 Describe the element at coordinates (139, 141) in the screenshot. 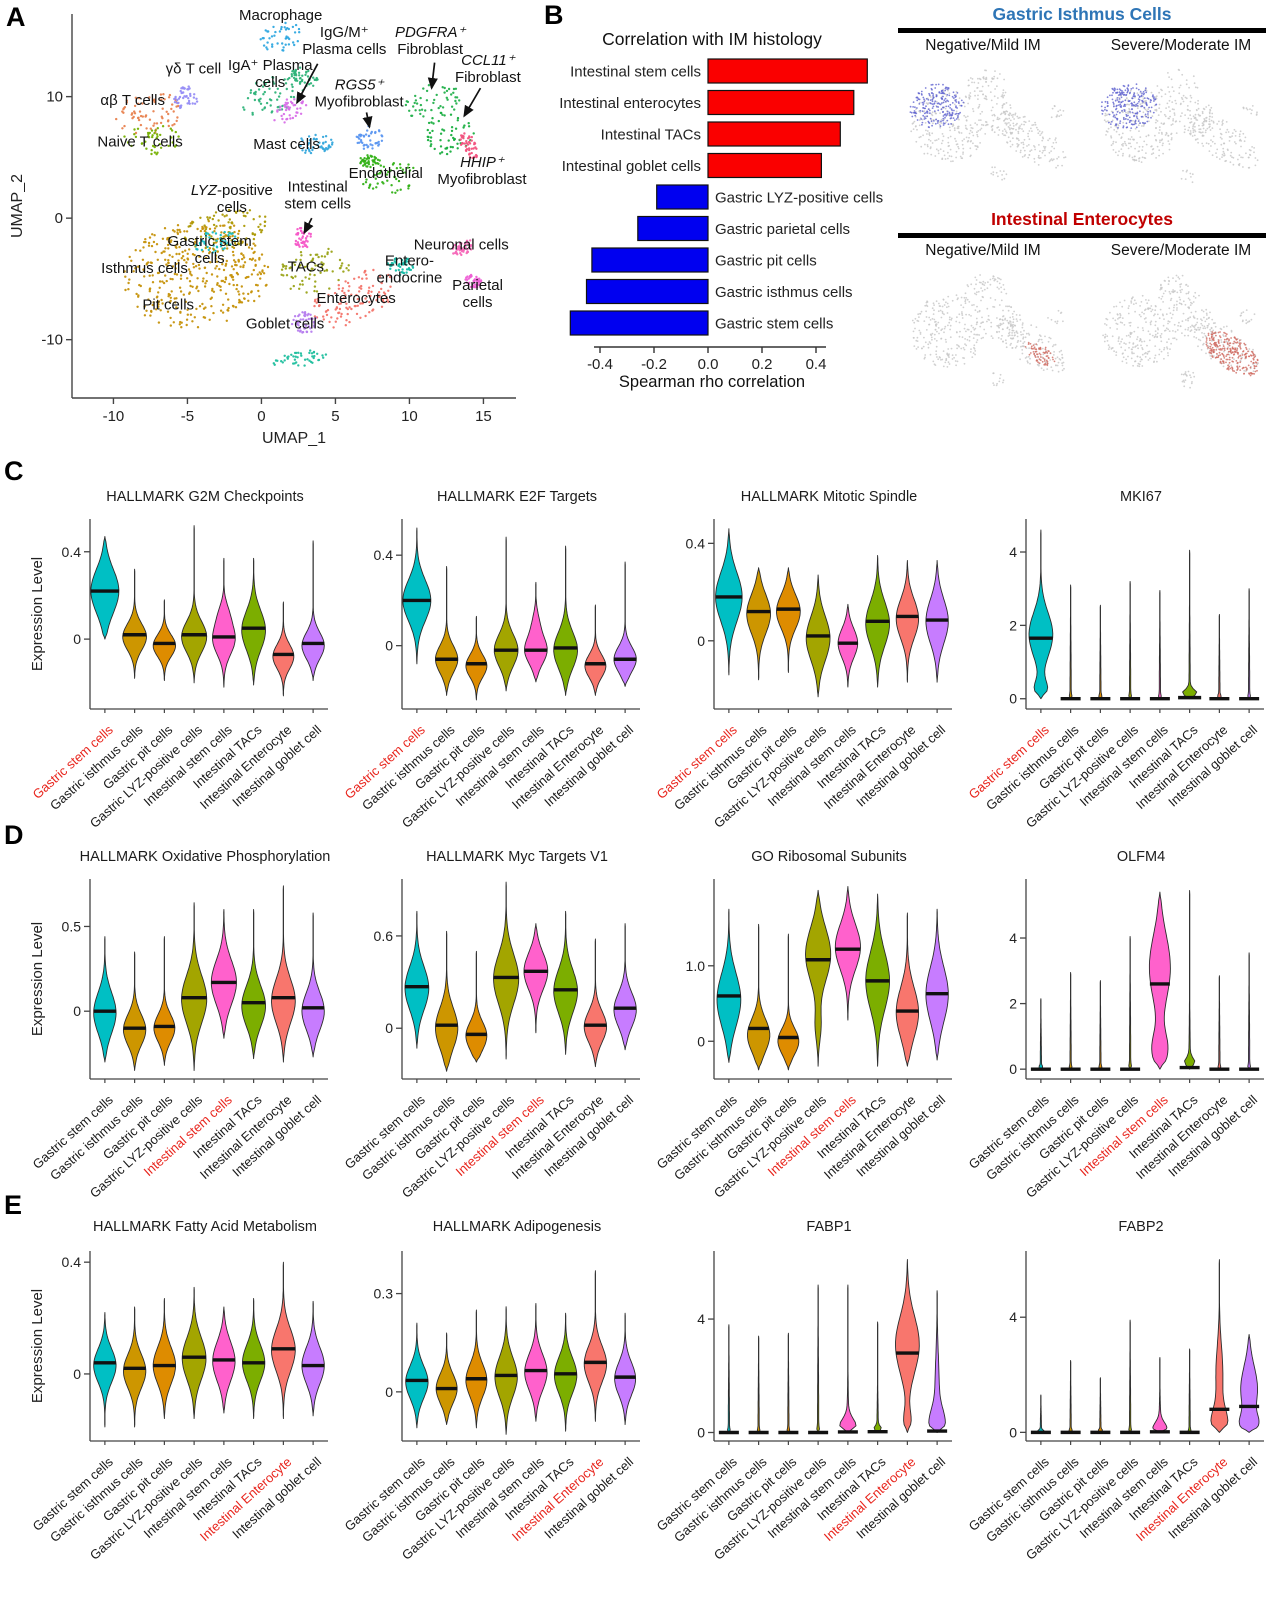

I see `svg-text: Naive T cells` at that location.